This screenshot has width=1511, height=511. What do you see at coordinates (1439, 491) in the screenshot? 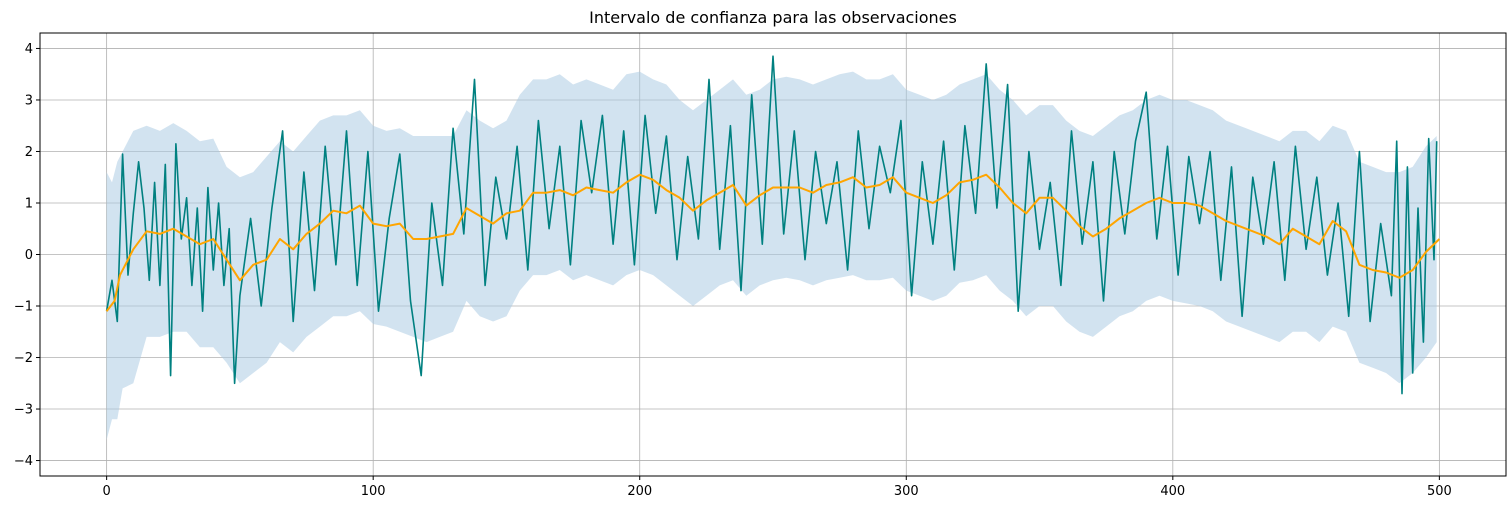
I see `x-tick-label: 500` at bounding box center [1439, 491].